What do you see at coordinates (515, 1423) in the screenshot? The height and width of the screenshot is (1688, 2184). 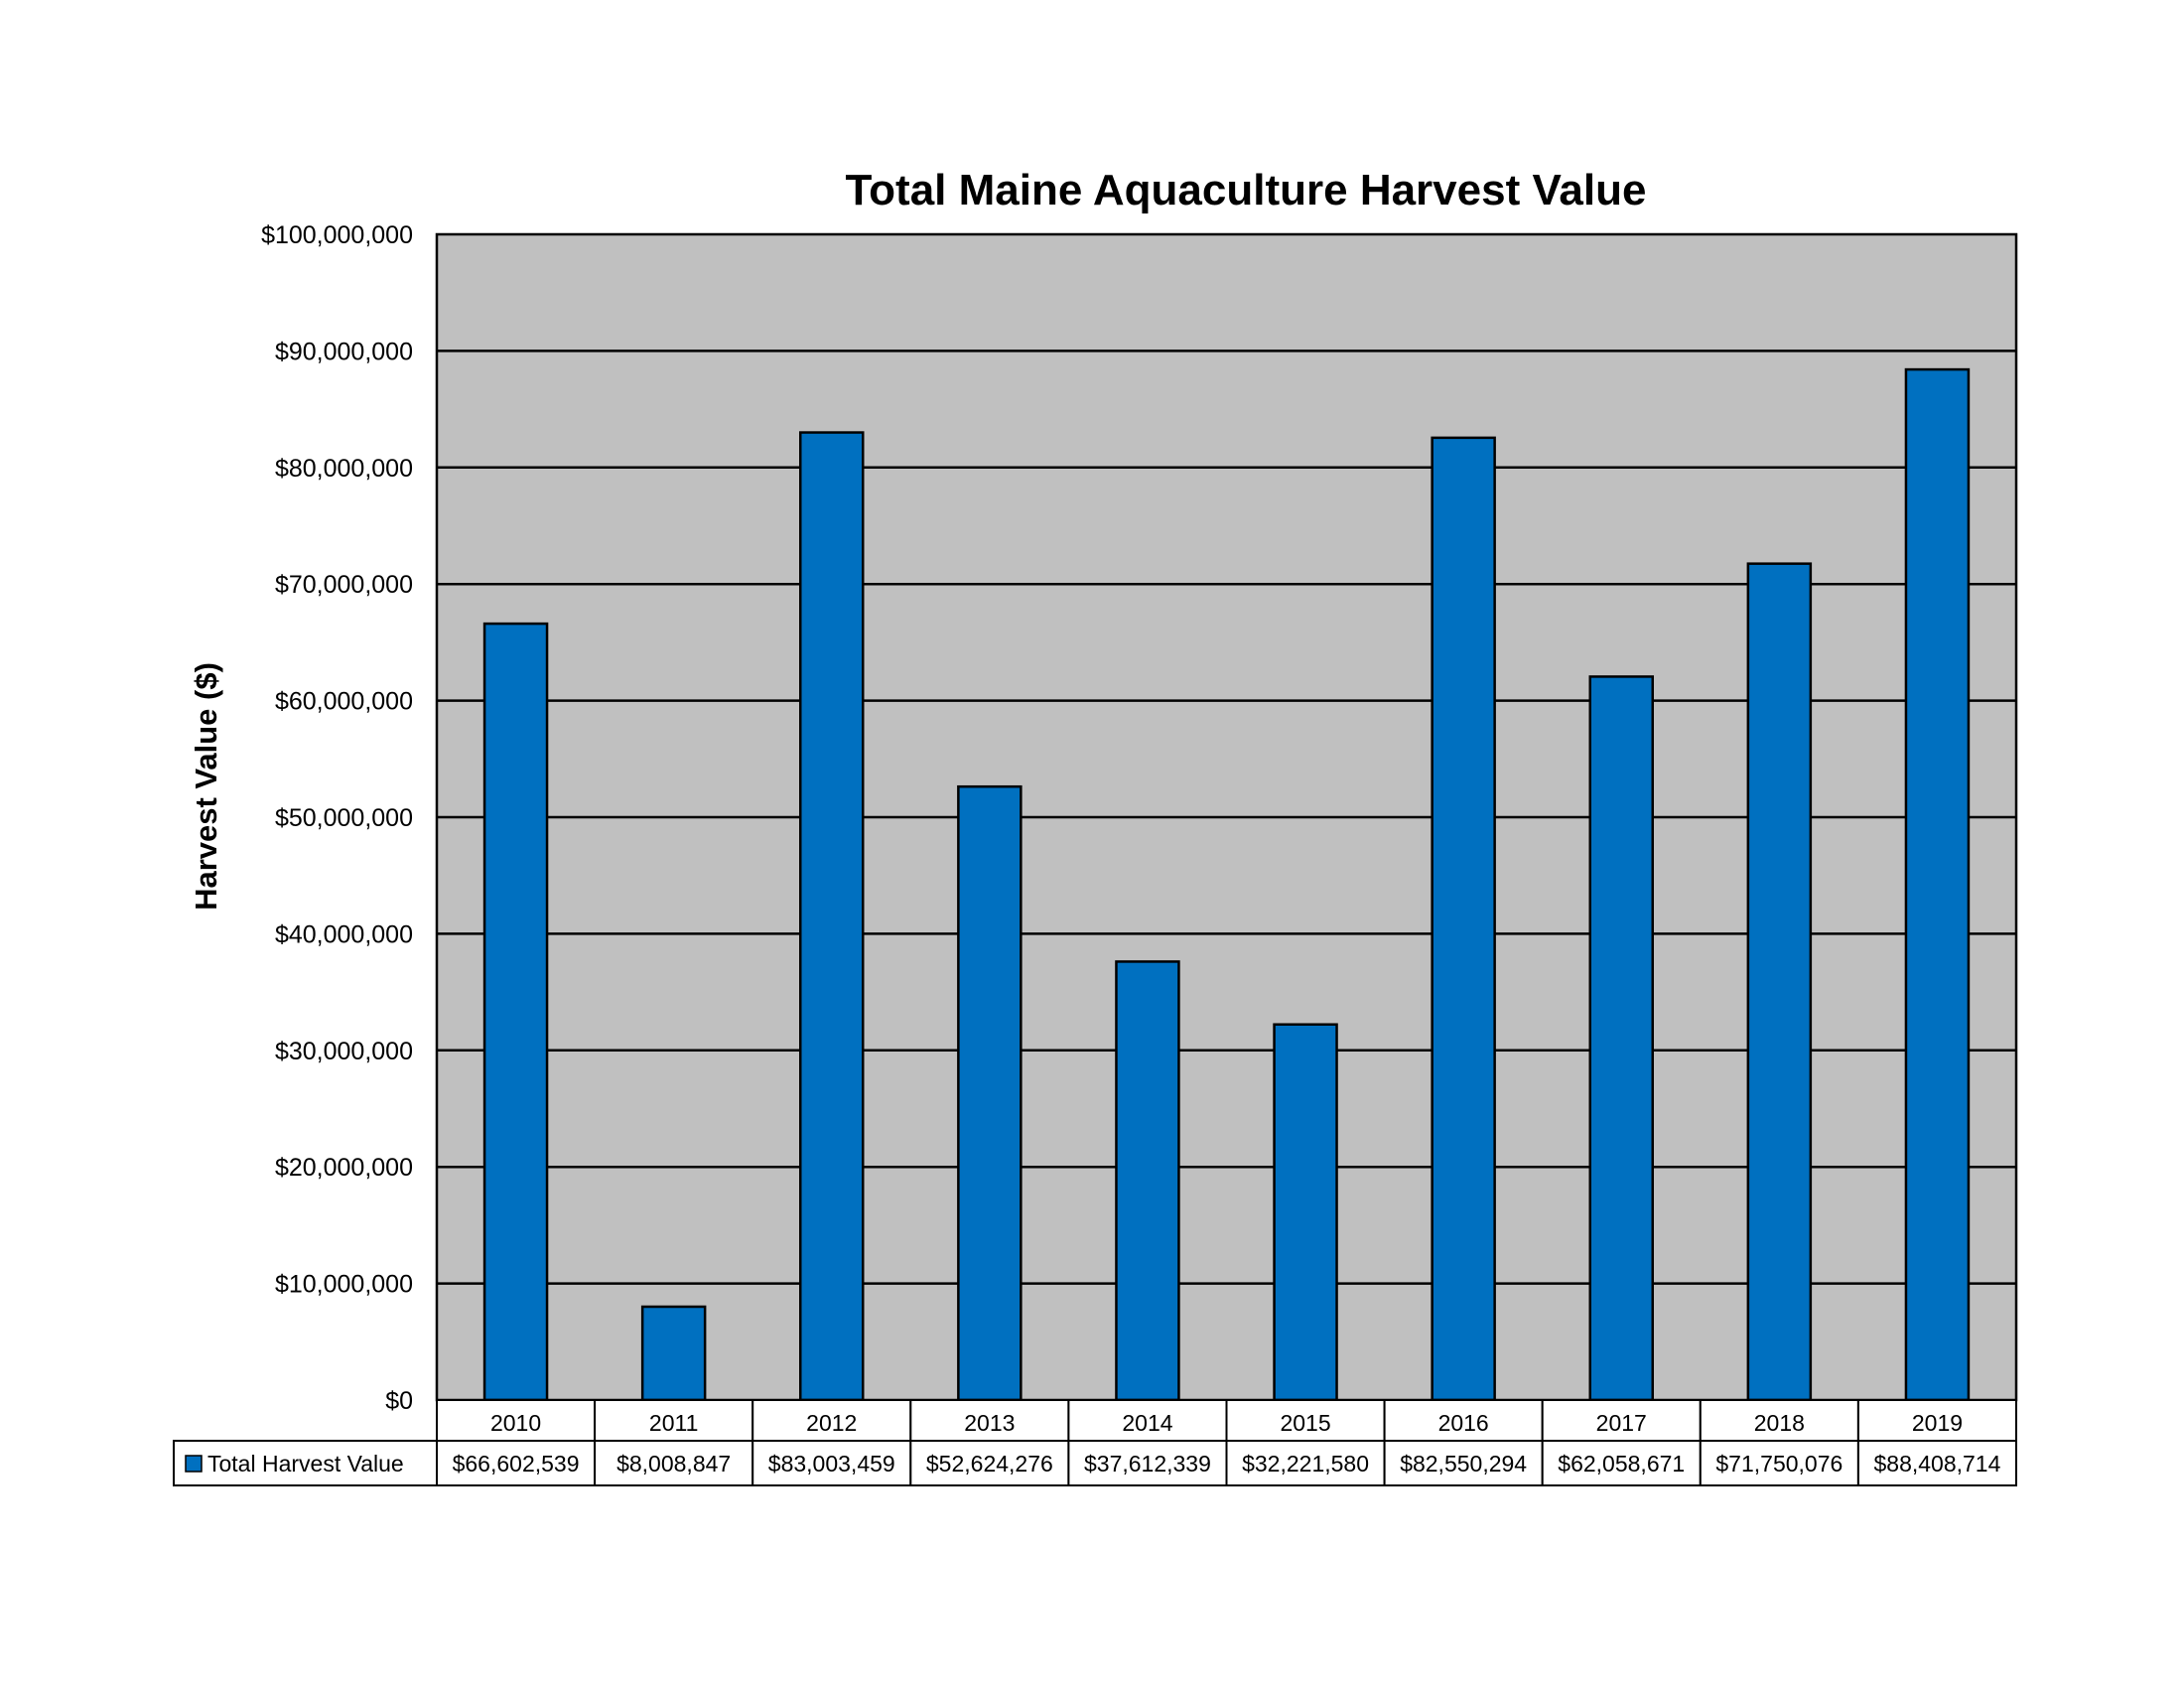 I see `x-tick-label: 2010` at bounding box center [515, 1423].